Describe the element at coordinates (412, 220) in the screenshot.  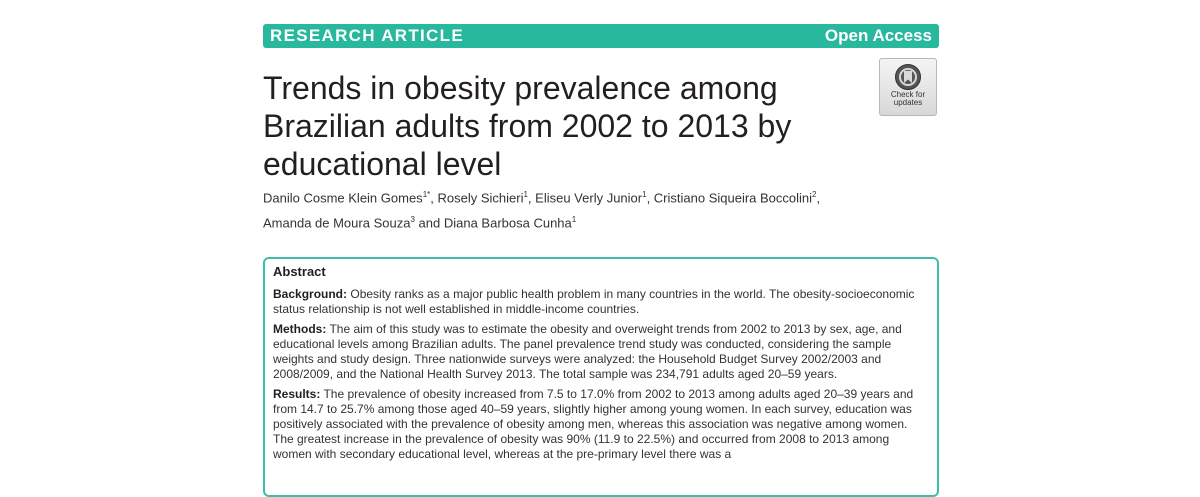
I see `author-affiliation: 3` at that location.